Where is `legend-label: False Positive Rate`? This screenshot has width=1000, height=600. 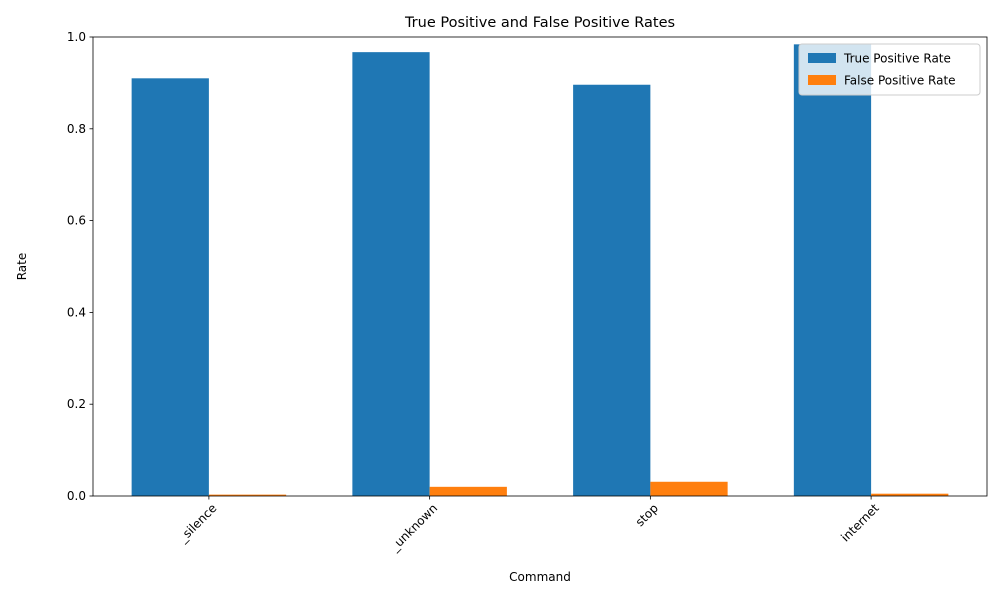
legend-label: False Positive Rate is located at coordinates (900, 81).